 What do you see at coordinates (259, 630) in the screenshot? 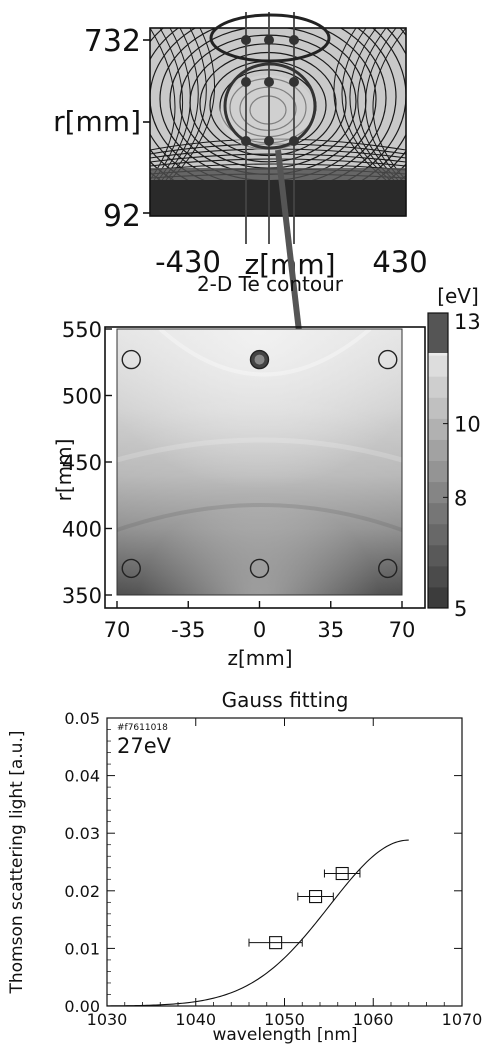
I see `p2-xtick-label: 0` at bounding box center [259, 630].